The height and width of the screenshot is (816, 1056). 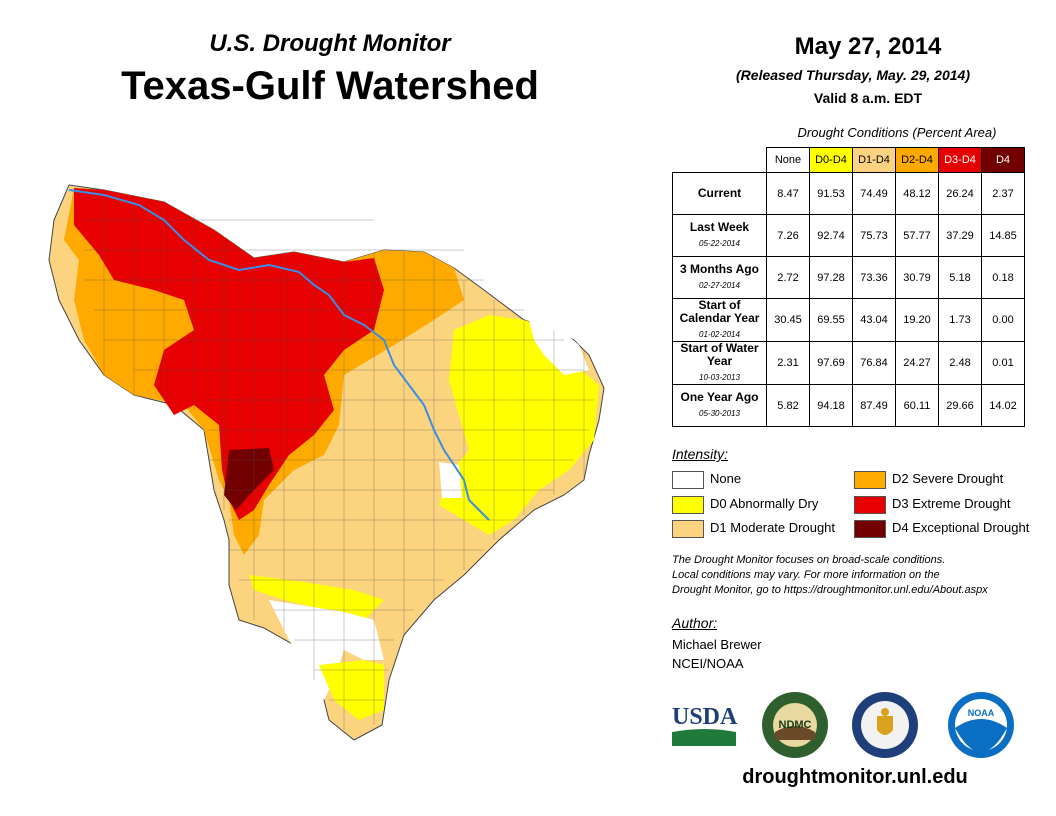 I want to click on col-header: None, so click(x=788, y=160).